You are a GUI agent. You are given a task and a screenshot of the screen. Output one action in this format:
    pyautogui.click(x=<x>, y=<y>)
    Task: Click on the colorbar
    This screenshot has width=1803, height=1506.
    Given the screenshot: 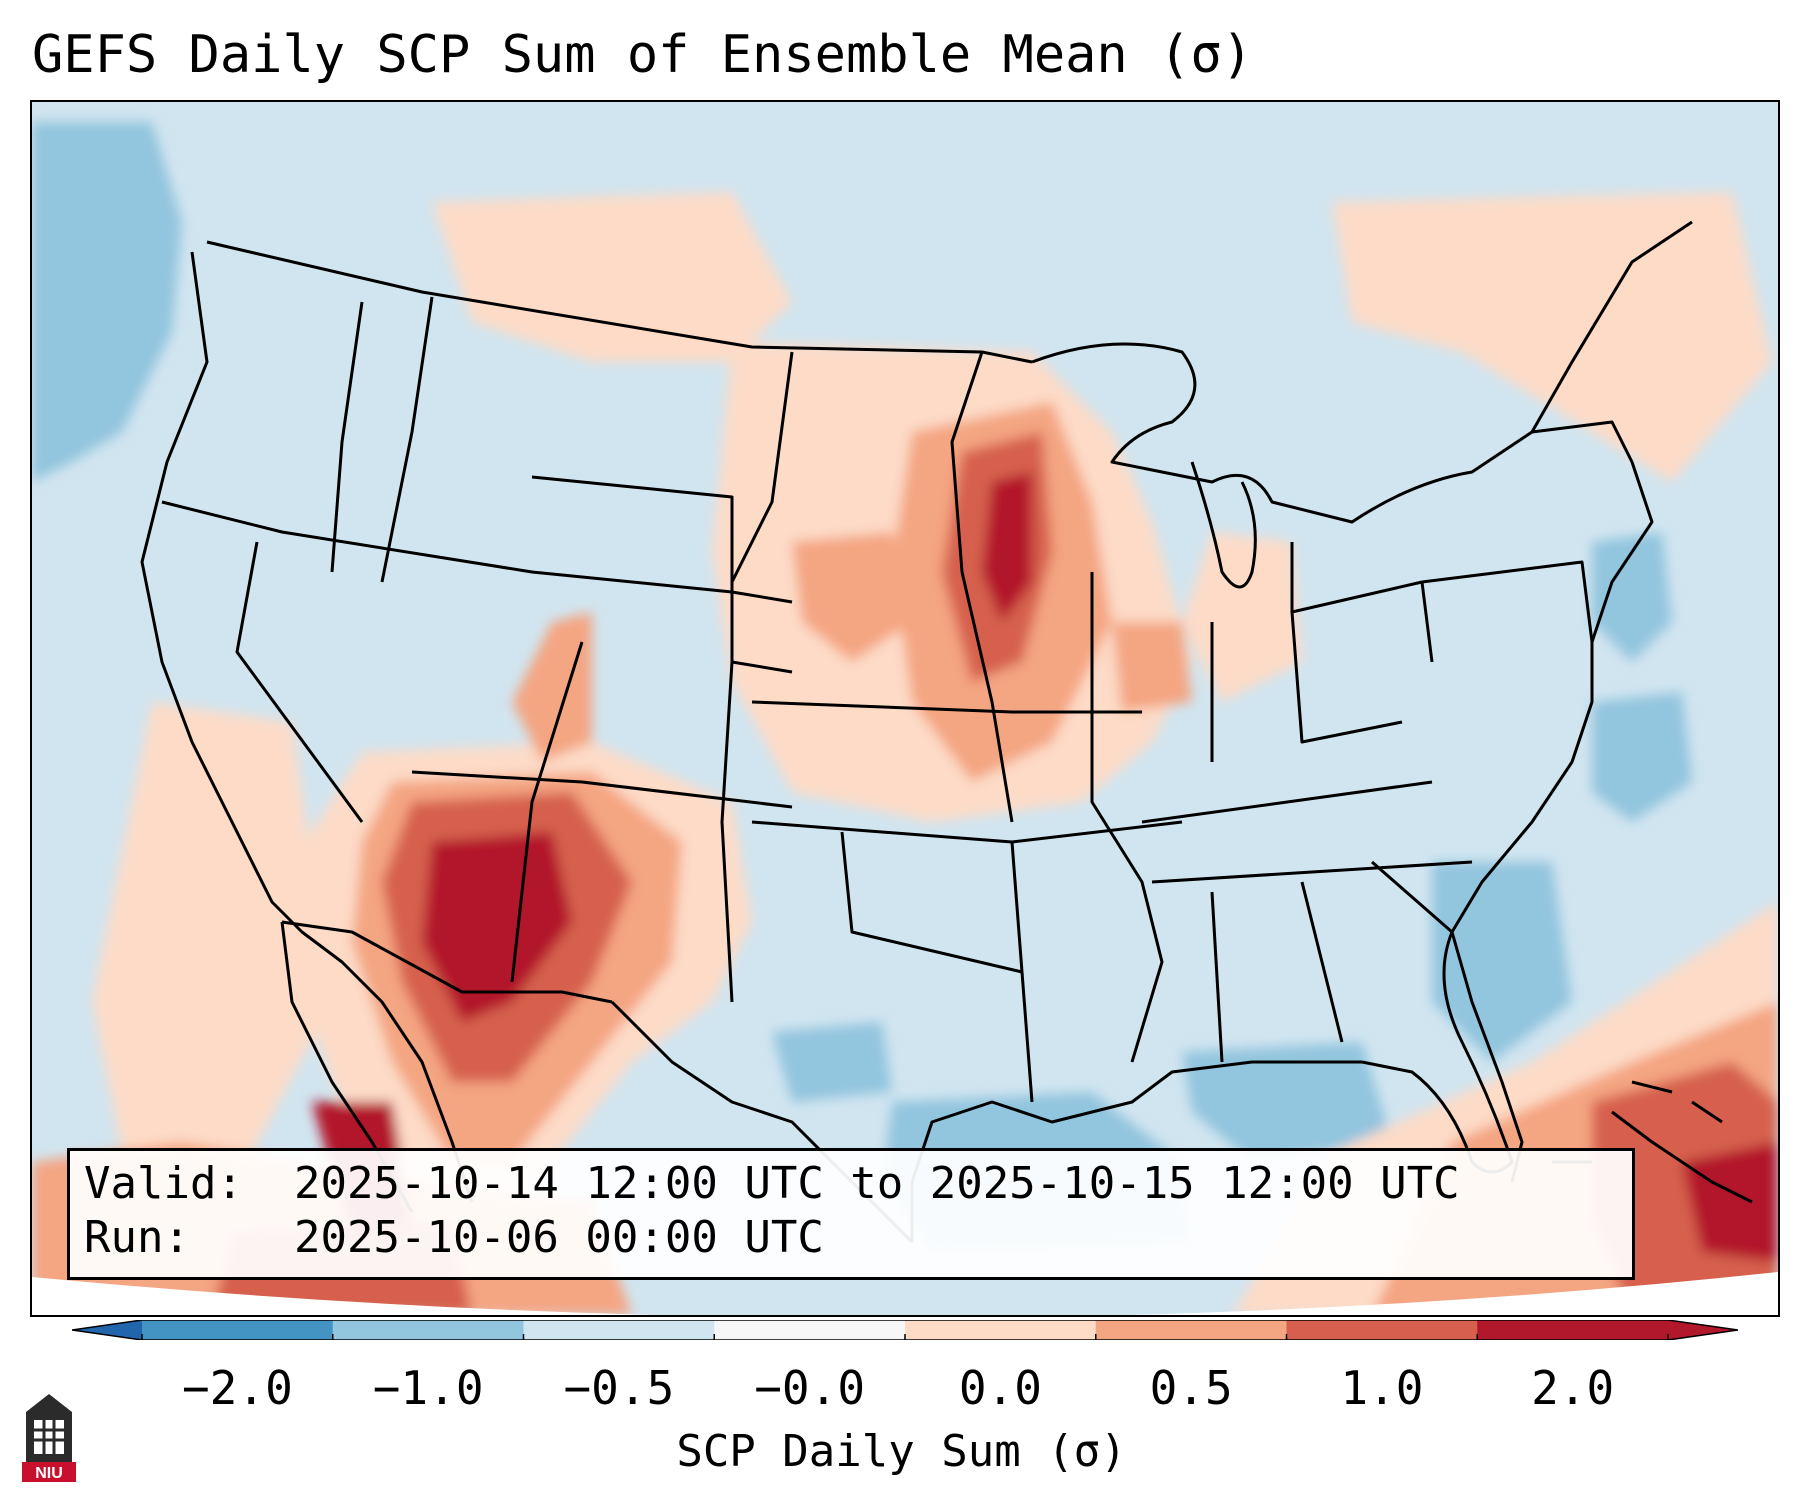 What is the action you would take?
    pyautogui.click(x=905, y=1330)
    